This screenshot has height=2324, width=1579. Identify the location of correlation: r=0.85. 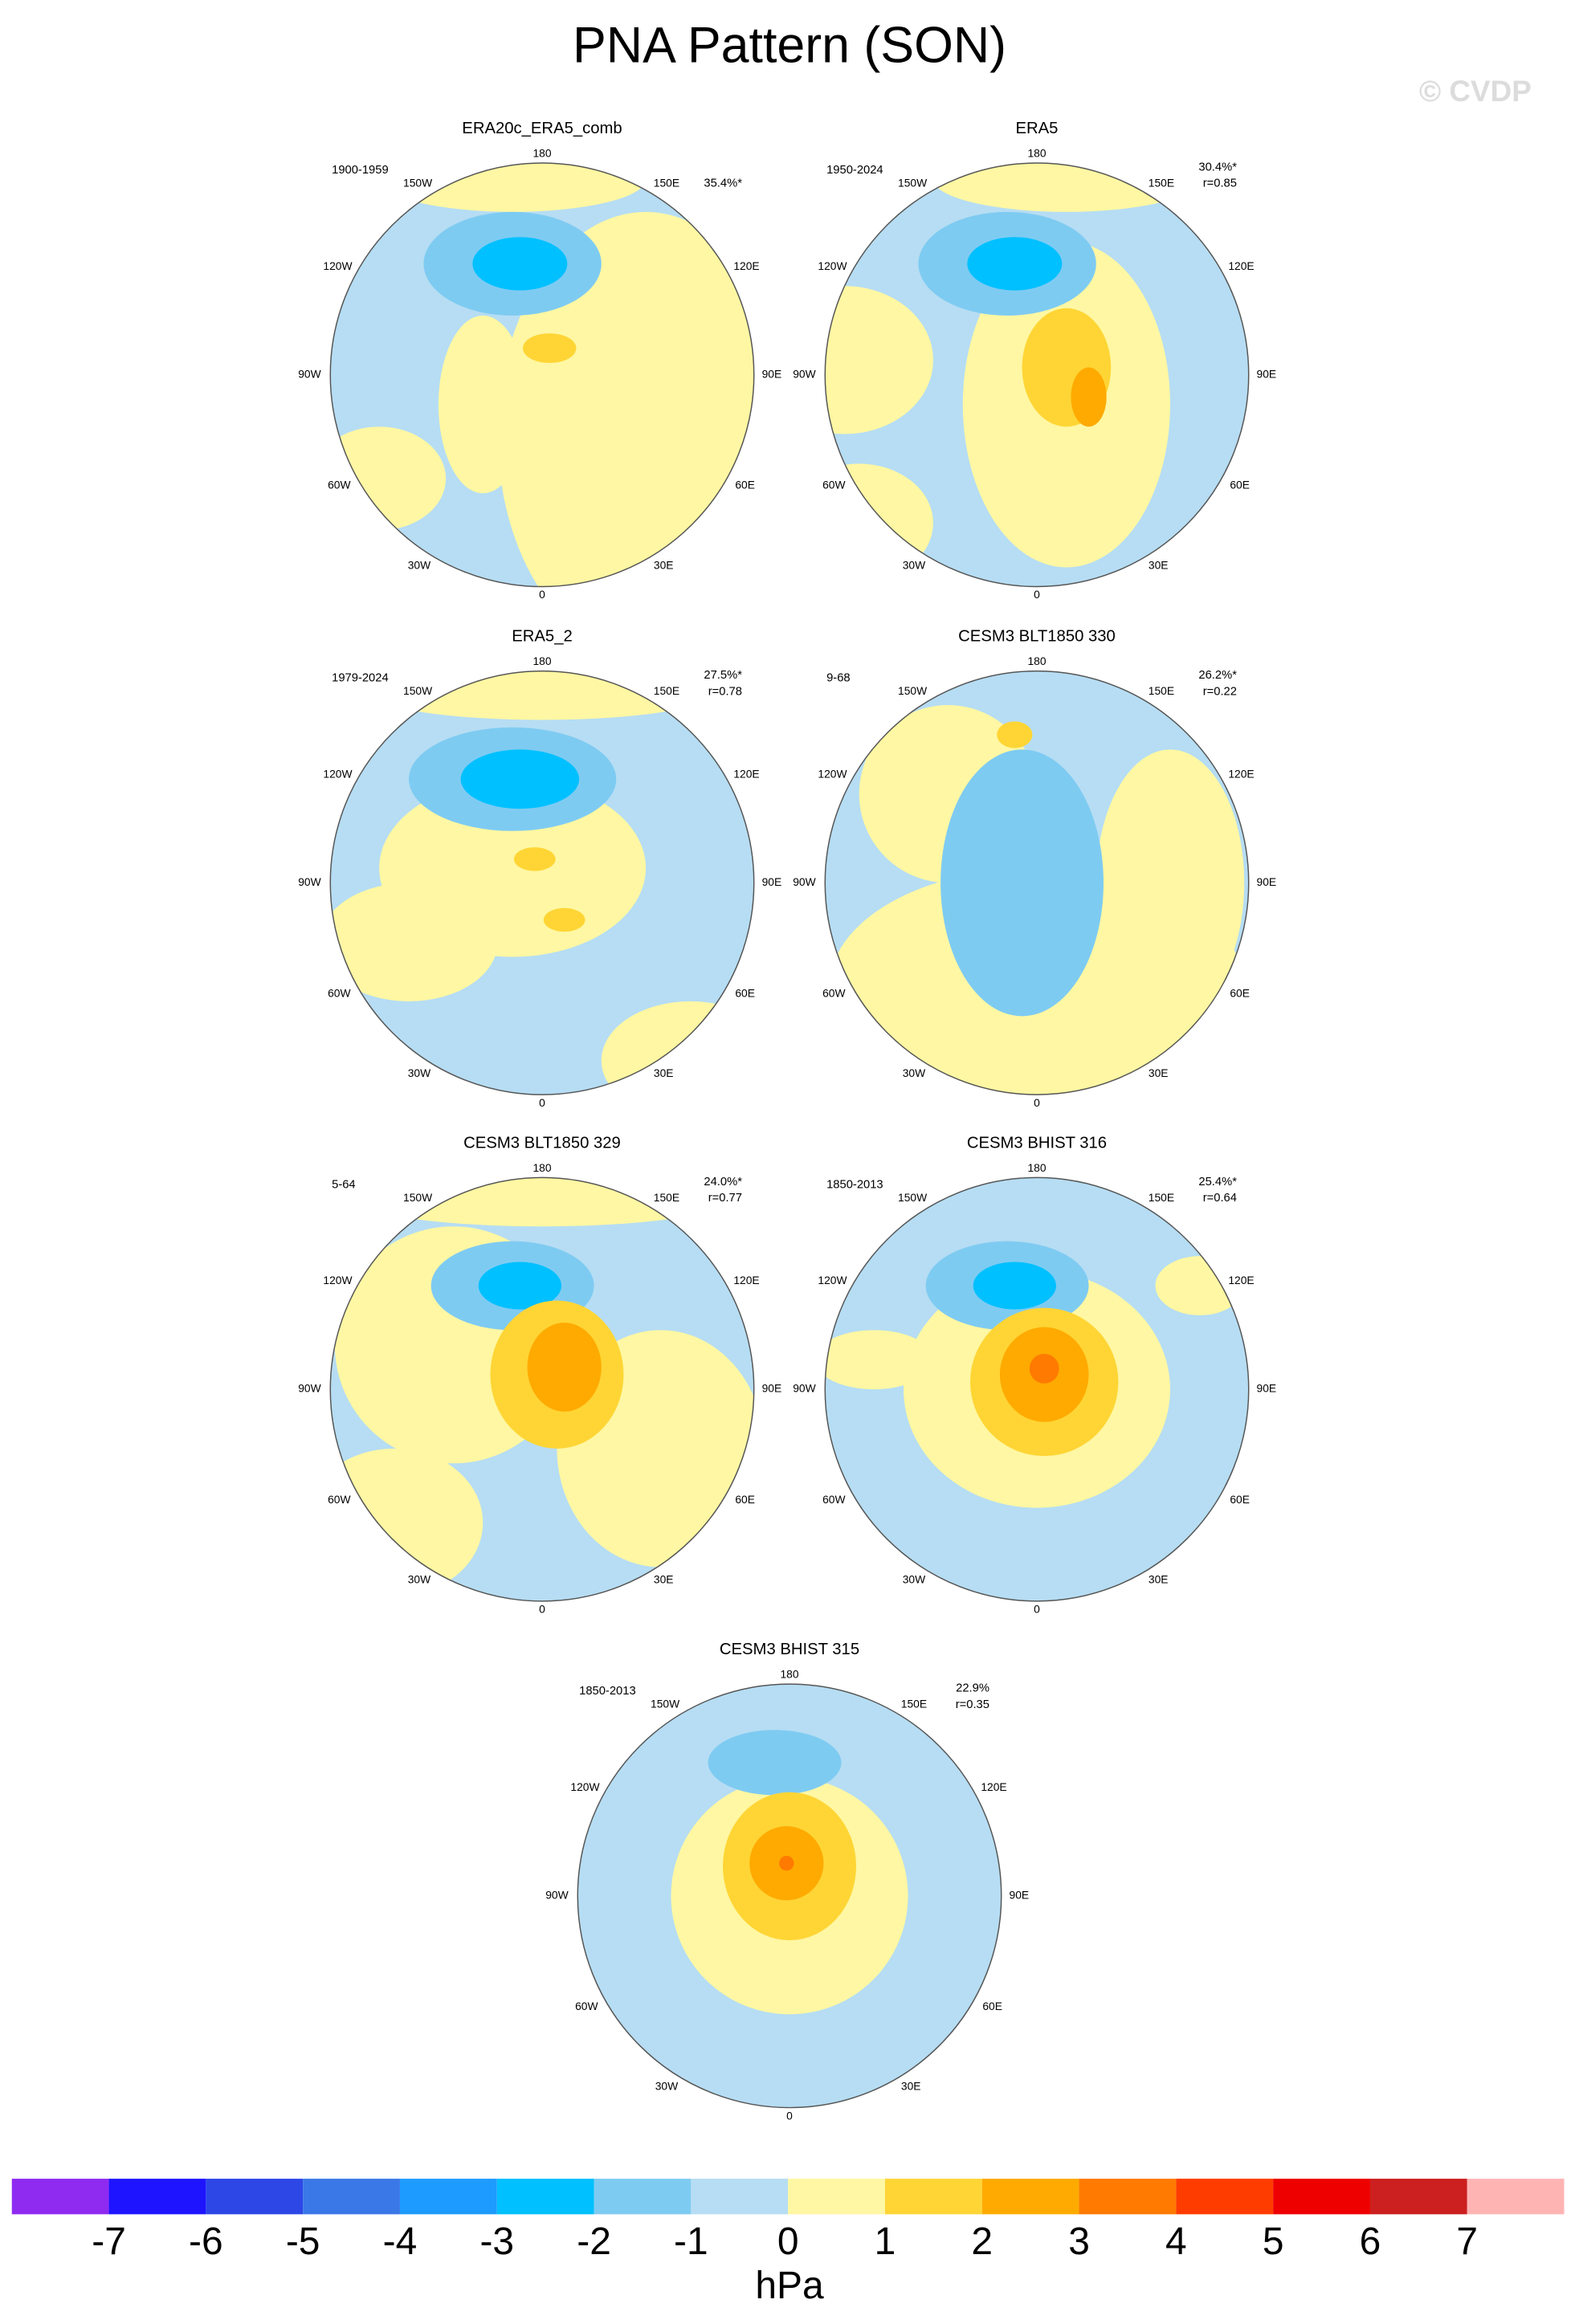
(1220, 184).